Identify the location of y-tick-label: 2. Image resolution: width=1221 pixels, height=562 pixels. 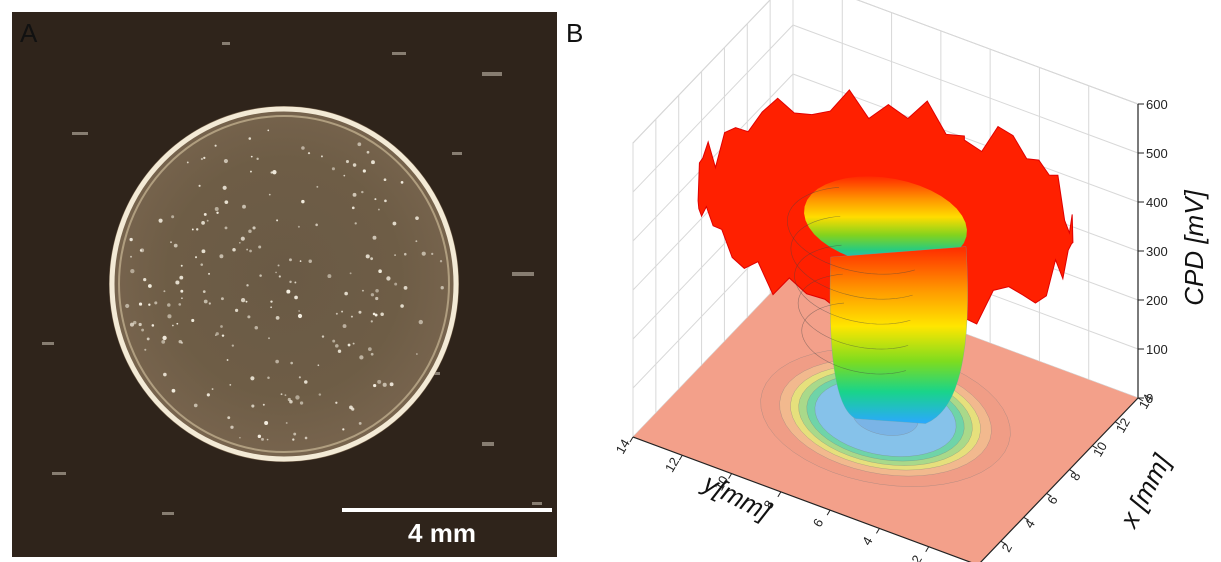
(916, 557).